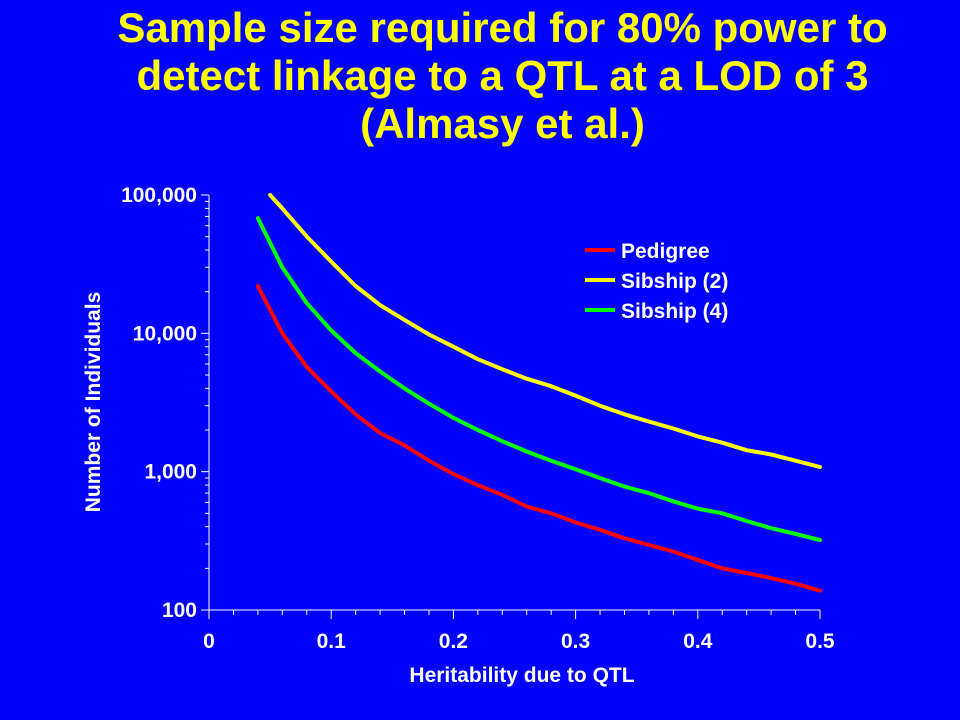 This screenshot has width=960, height=720. I want to click on y-tick-label: 100,000, so click(159, 195).